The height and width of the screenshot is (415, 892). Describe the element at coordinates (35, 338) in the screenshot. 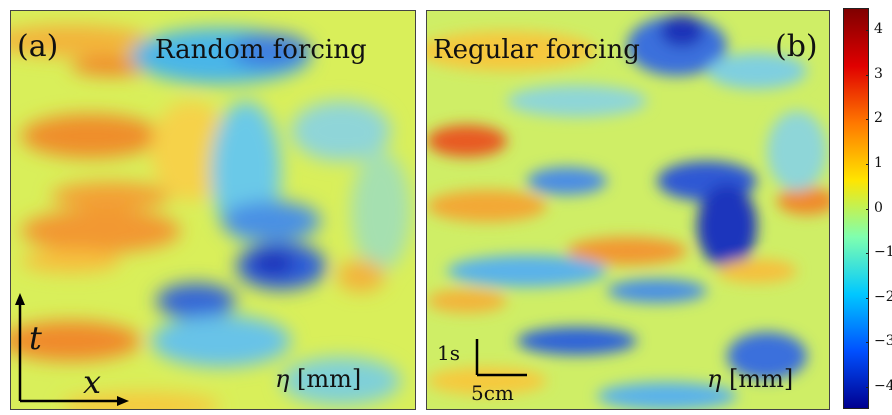

I see `time-axis-label: t` at that location.